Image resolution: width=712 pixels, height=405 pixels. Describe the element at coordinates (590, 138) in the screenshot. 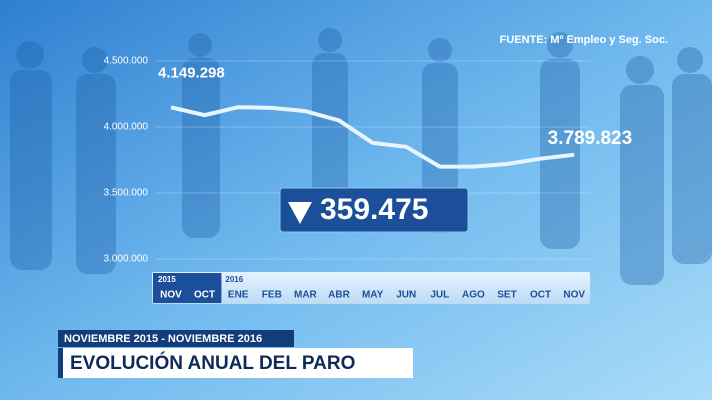

I see `value-label: 3.789.823` at that location.